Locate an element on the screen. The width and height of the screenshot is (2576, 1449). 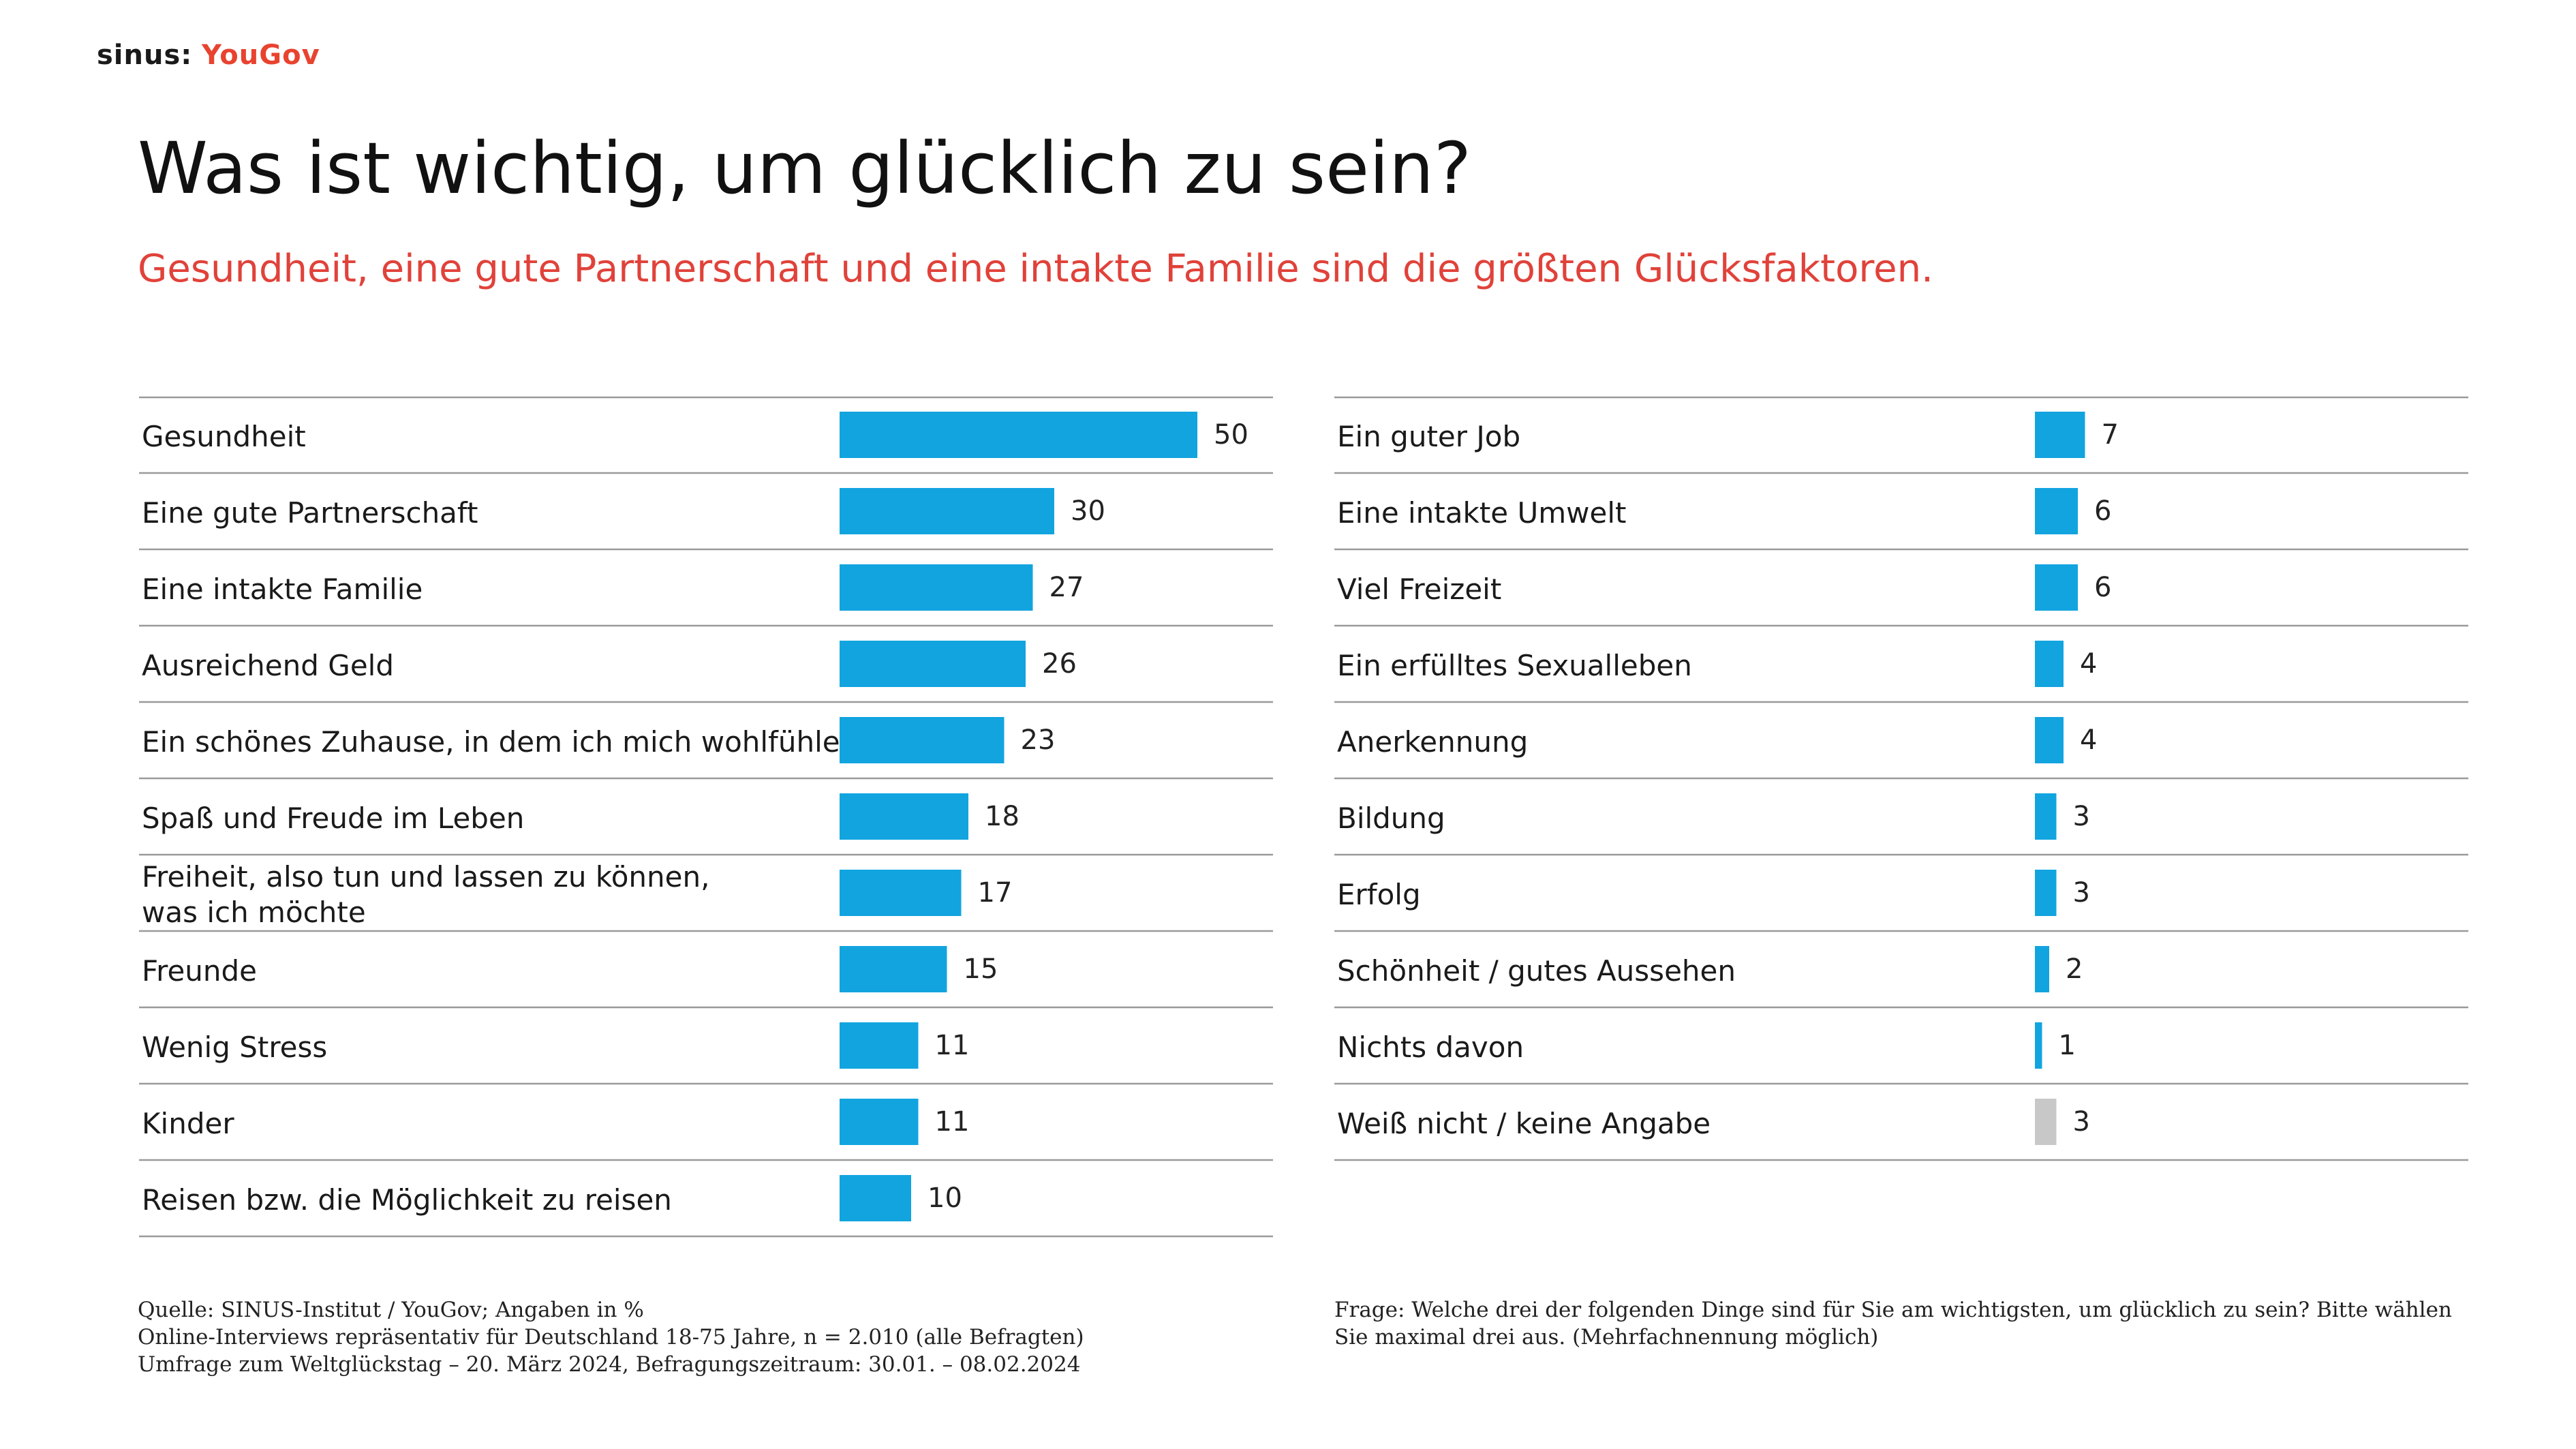
category-label: Freunde is located at coordinates (200, 971).